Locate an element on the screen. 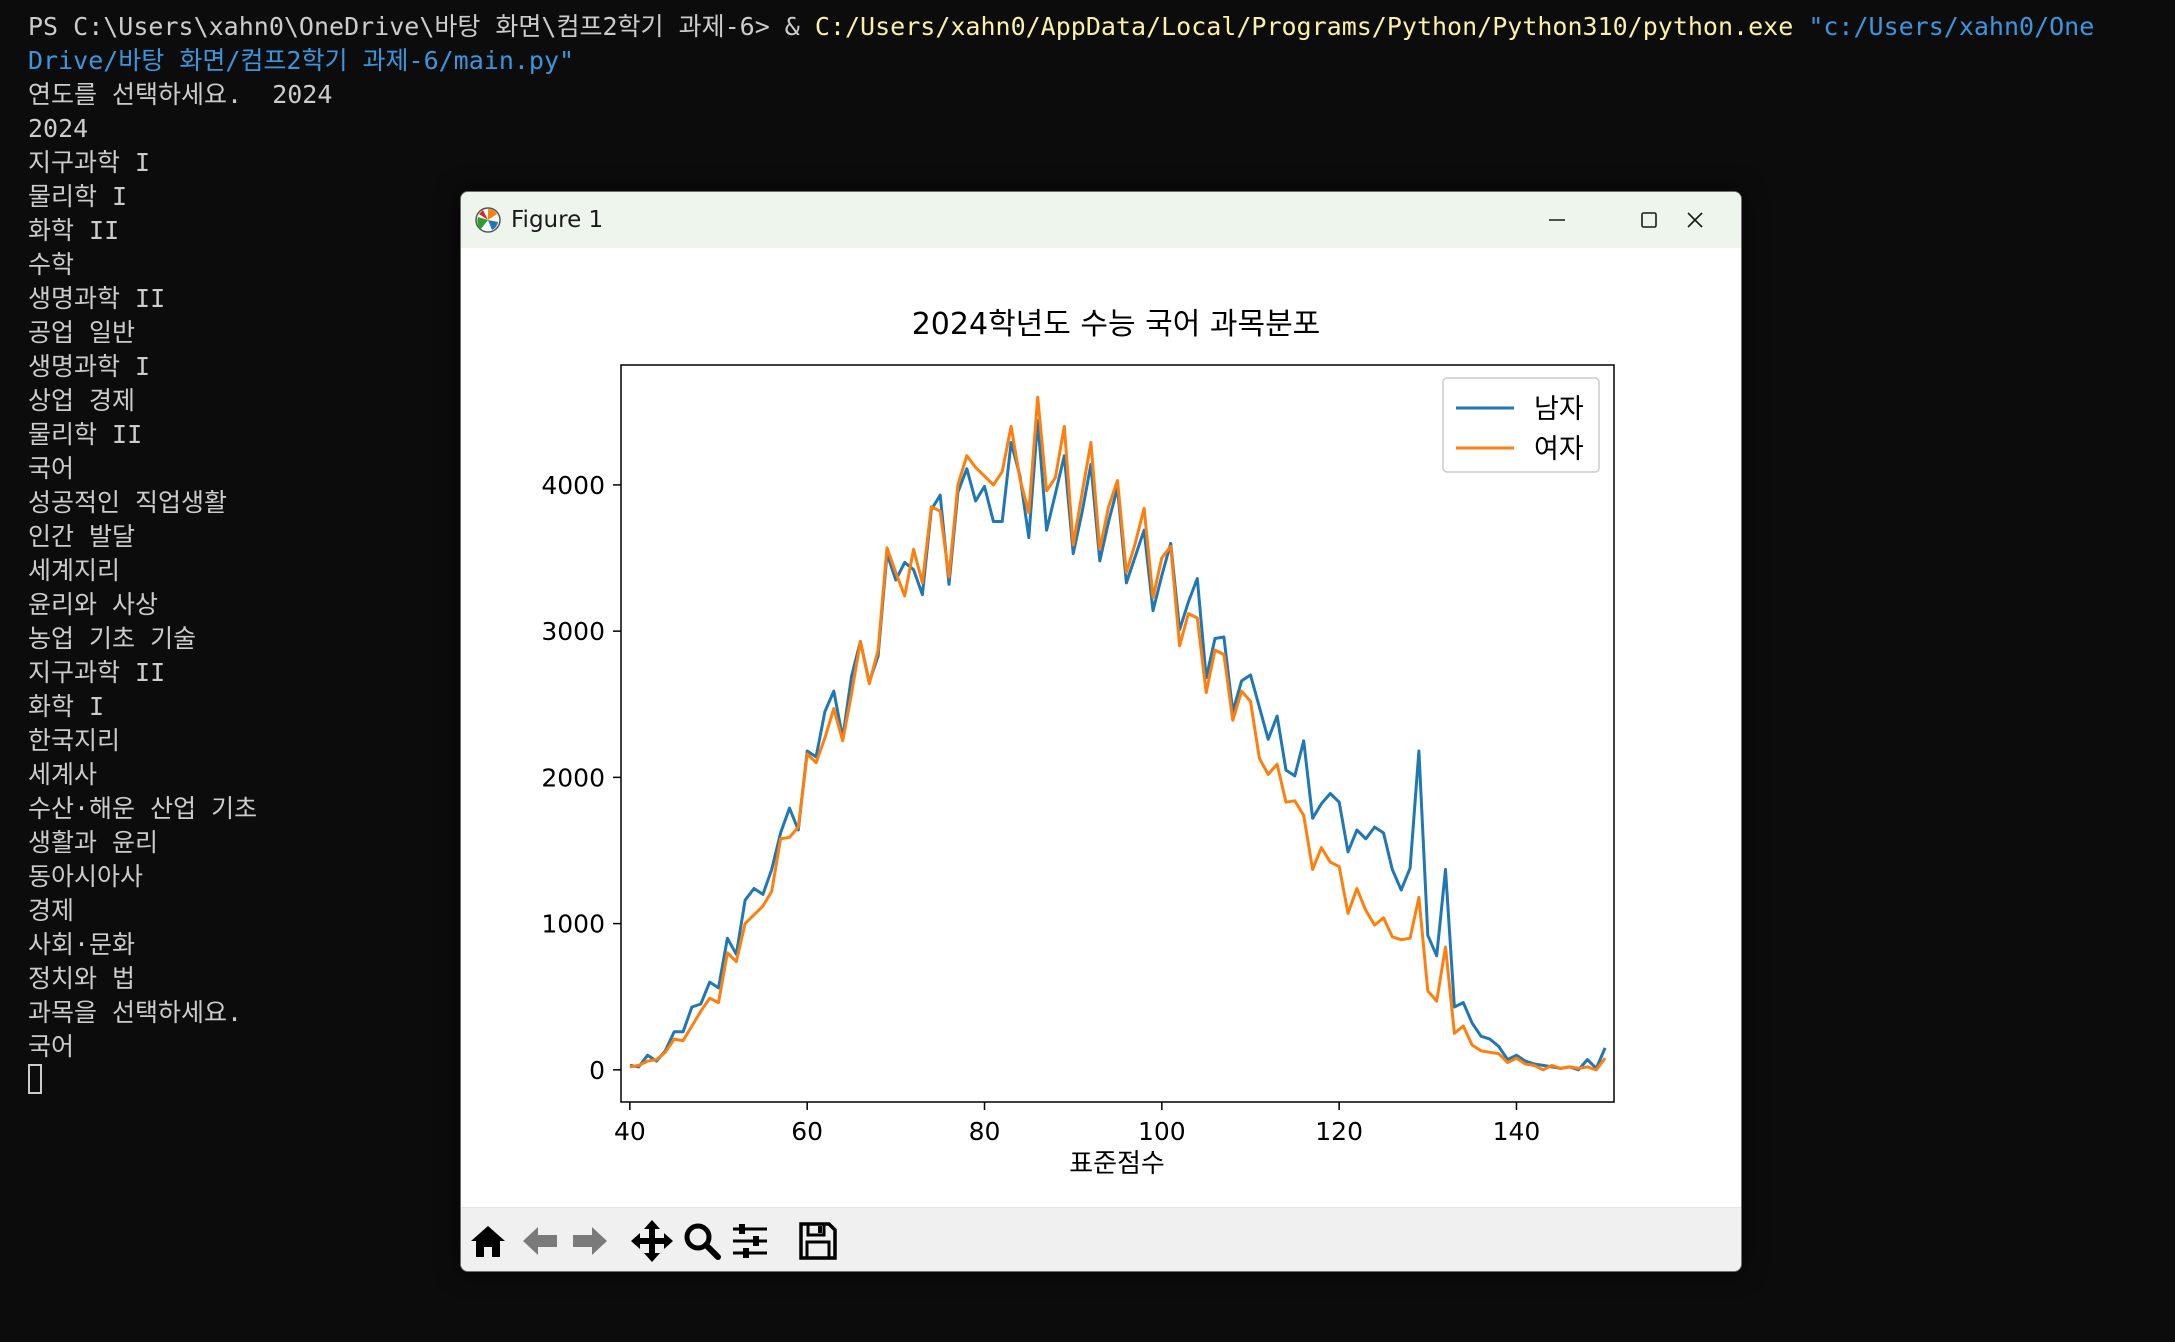 This screenshot has width=2175, height=1342. terminal-output-line: 생명과학 I is located at coordinates (89, 366).